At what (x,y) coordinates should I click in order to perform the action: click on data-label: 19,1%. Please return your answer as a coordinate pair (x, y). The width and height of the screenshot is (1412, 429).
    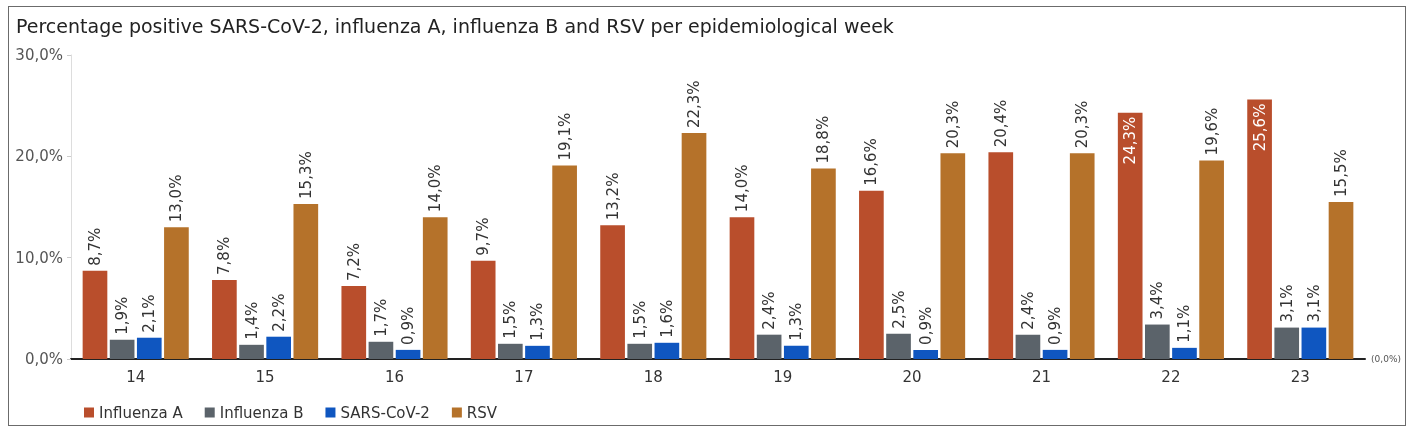
    Looking at the image, I should click on (564, 136).